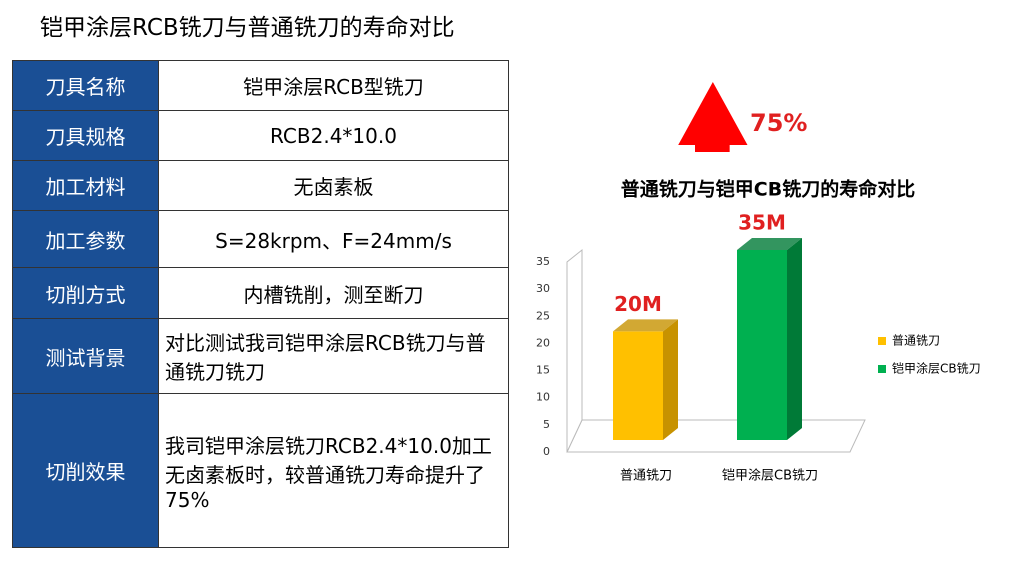  What do you see at coordinates (543, 288) in the screenshot?
I see `y-tick-label: 30` at bounding box center [543, 288].